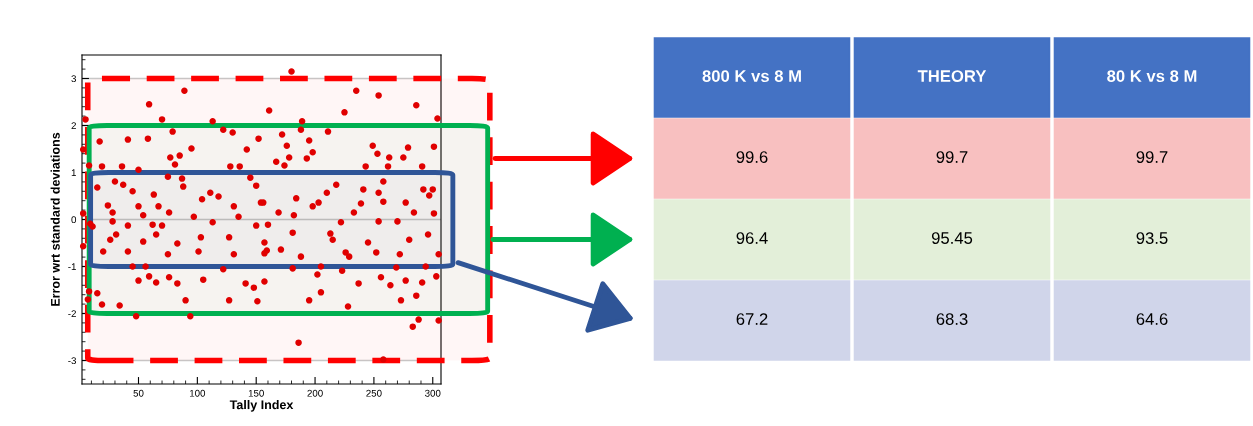 The image size is (1253, 426). Describe the element at coordinates (952, 319) in the screenshot. I see `data-label: 68.3` at that location.